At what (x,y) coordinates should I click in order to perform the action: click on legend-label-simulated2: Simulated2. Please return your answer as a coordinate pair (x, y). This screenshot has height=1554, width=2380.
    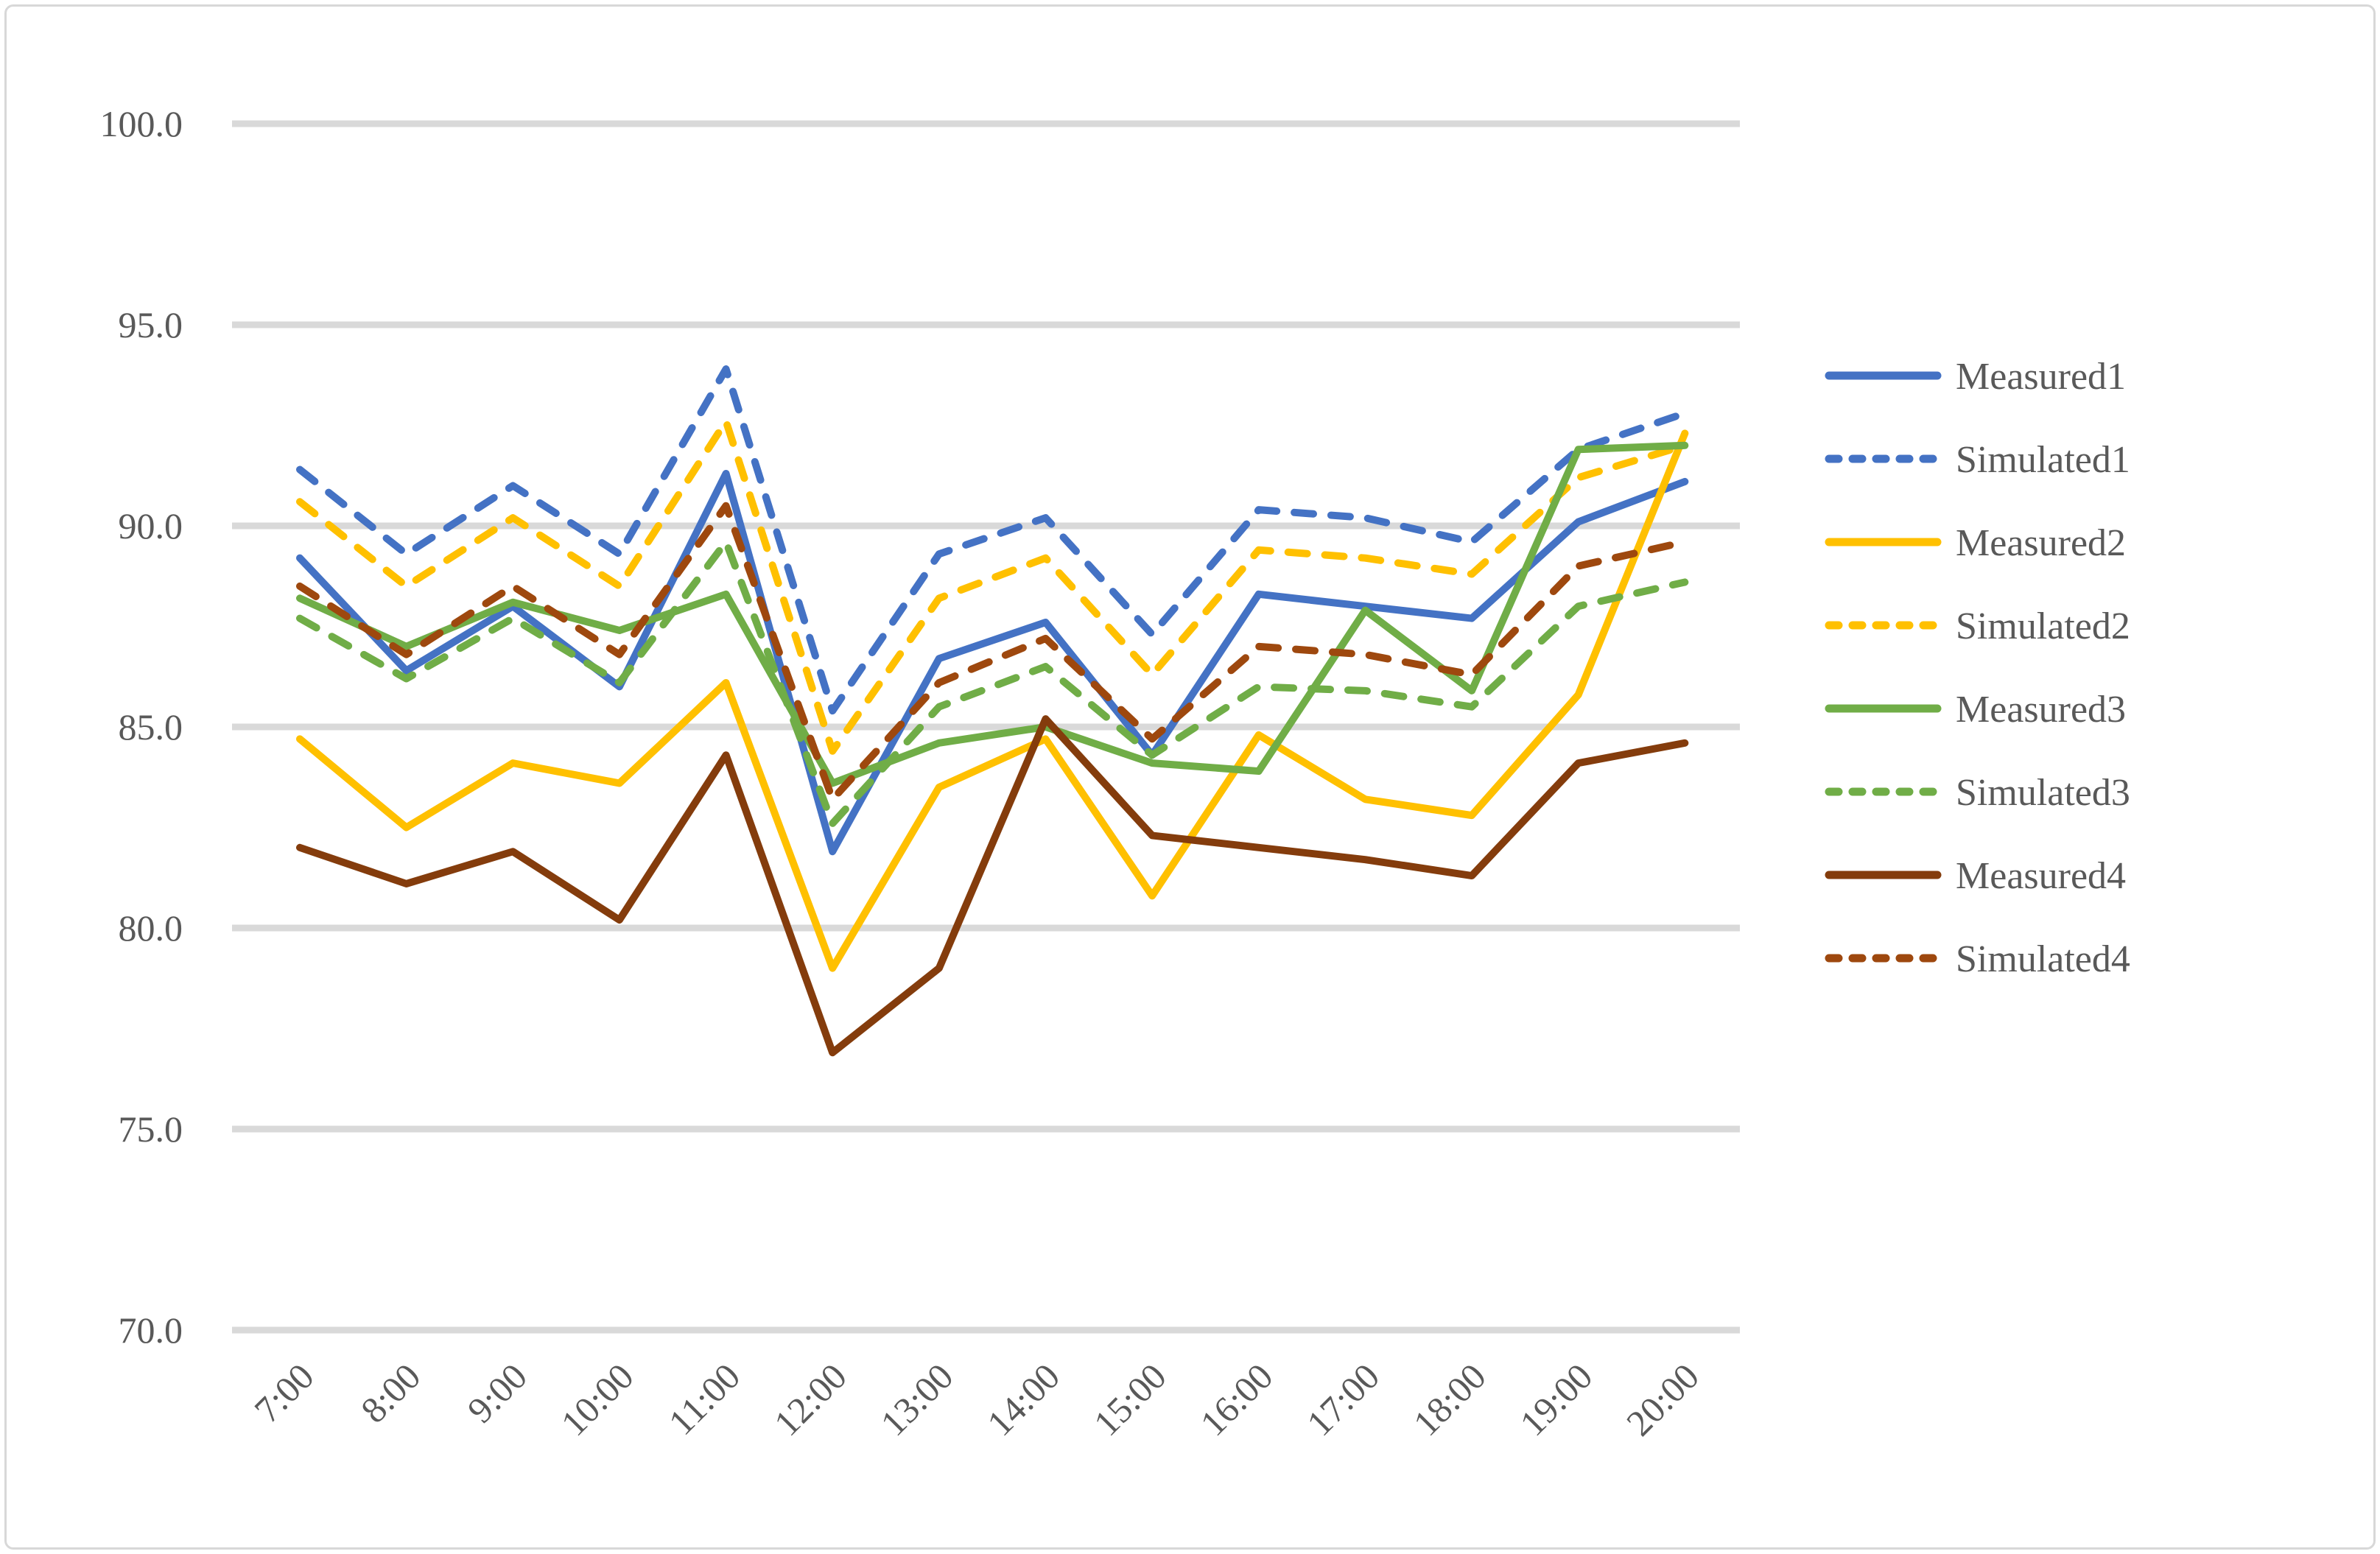
    Looking at the image, I should click on (2043, 626).